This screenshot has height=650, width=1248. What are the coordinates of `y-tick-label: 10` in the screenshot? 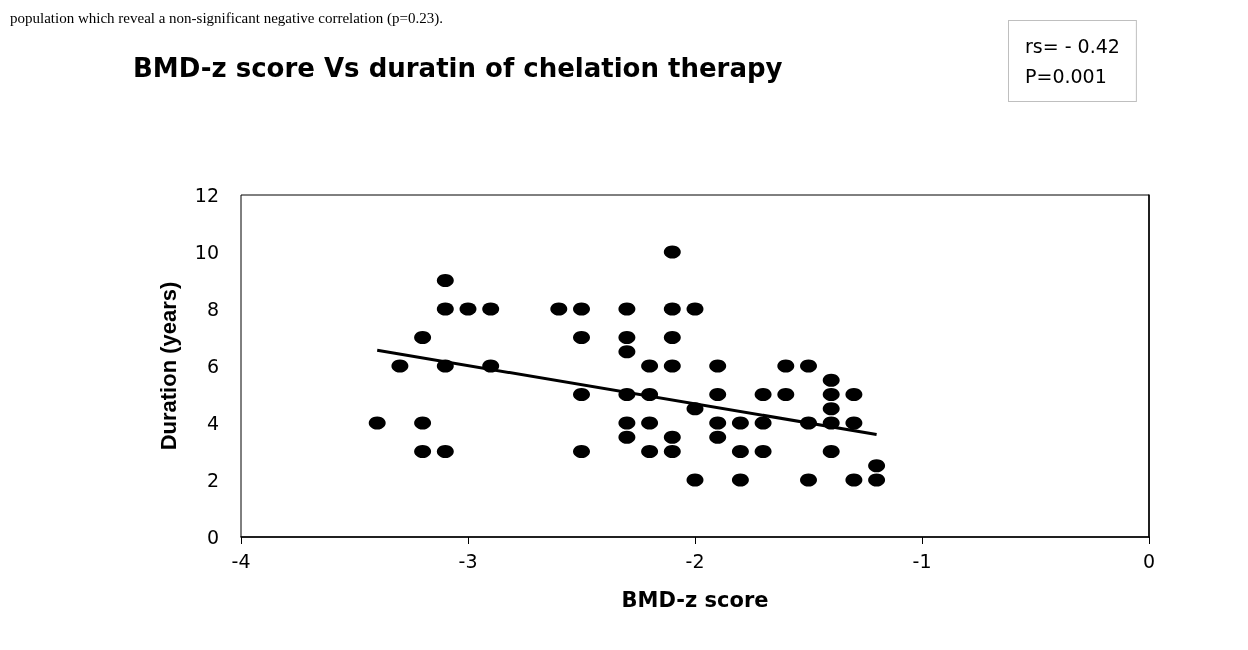 It's located at (206, 252).